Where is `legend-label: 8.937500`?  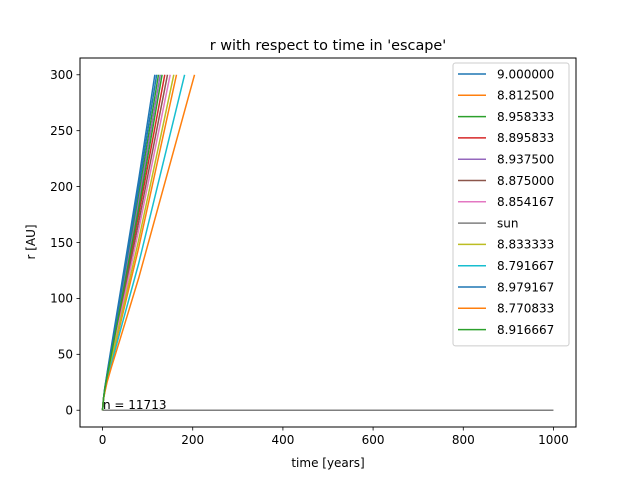
legend-label: 8.937500 is located at coordinates (525, 160).